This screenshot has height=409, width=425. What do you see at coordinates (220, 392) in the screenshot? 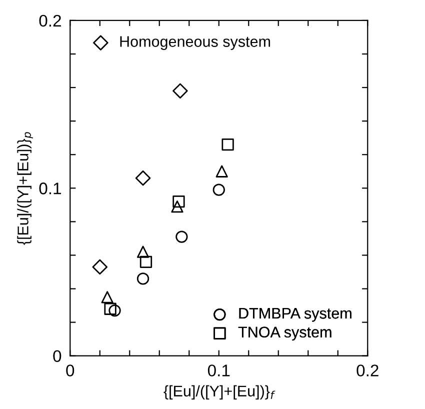
I see `x-axis-title: {[Eu]/([Y]+[Eu])}$_{f}$` at bounding box center [220, 392].